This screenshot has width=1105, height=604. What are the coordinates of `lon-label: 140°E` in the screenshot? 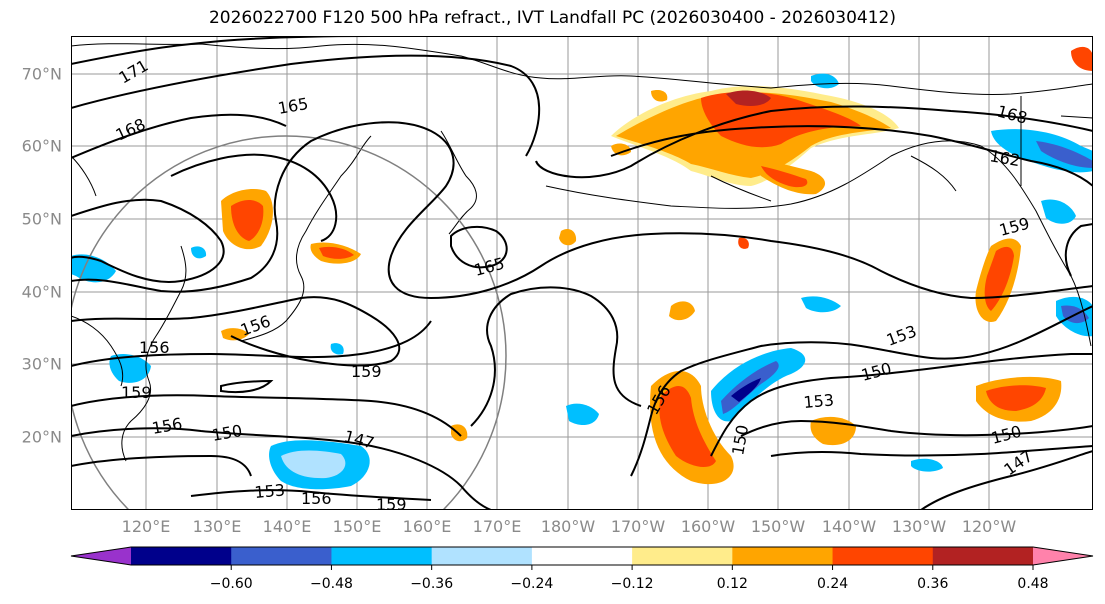 It's located at (287, 526).